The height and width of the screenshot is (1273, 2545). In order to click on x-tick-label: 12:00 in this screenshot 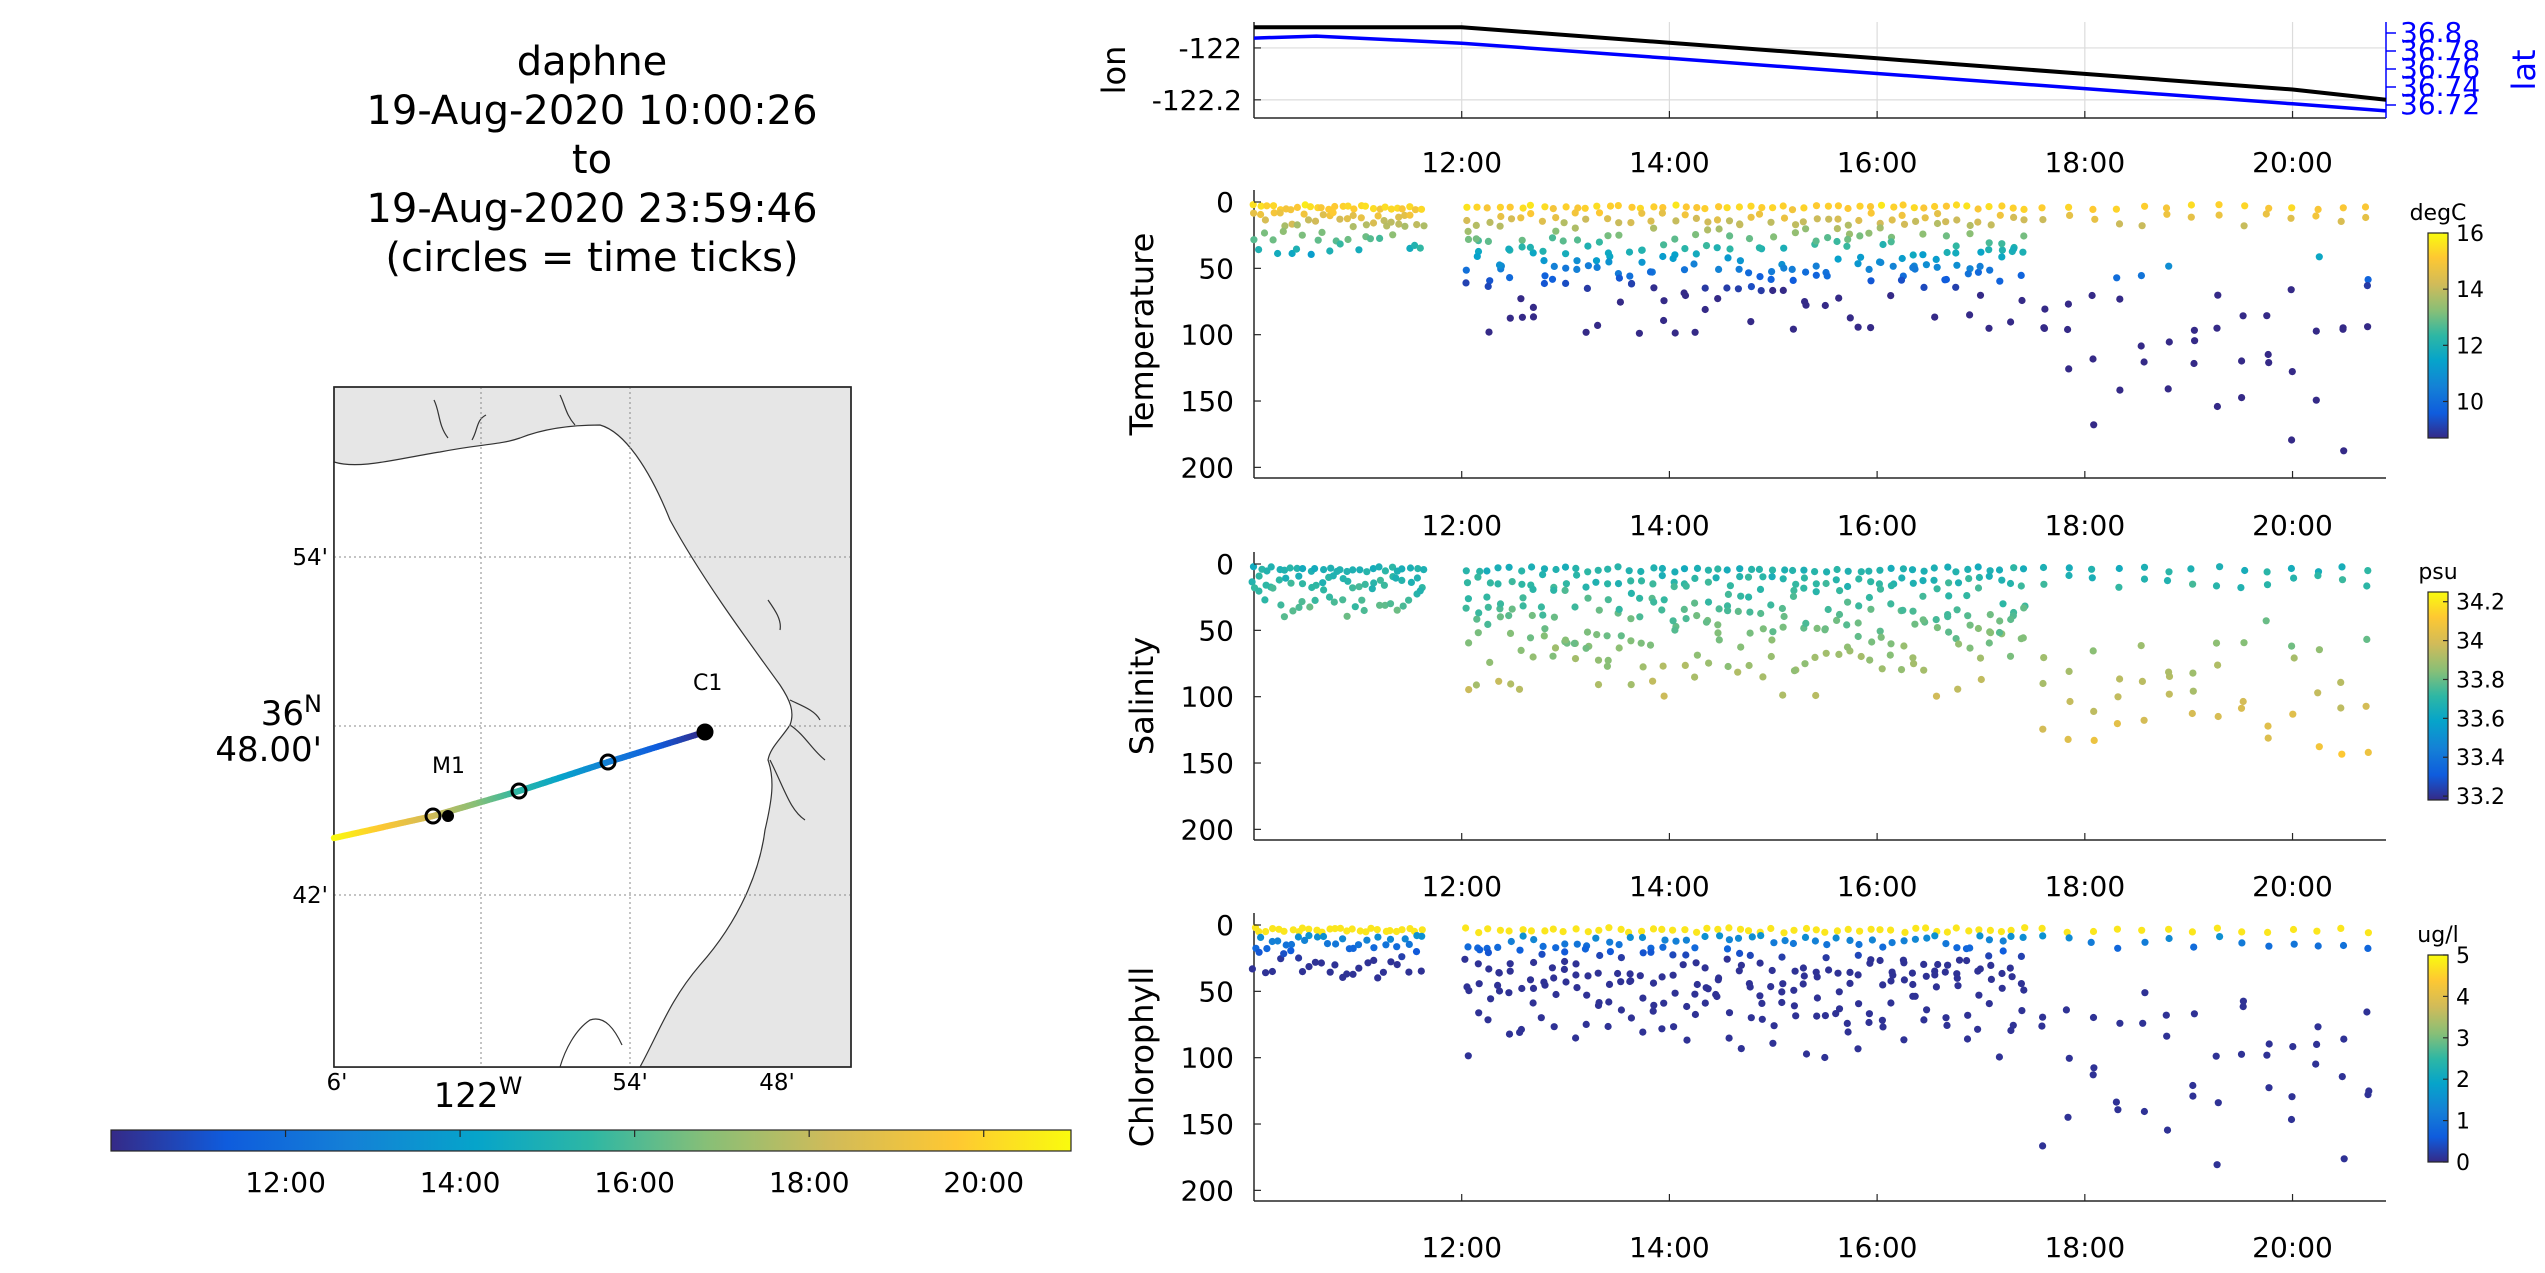, I will do `click(1461, 525)`.